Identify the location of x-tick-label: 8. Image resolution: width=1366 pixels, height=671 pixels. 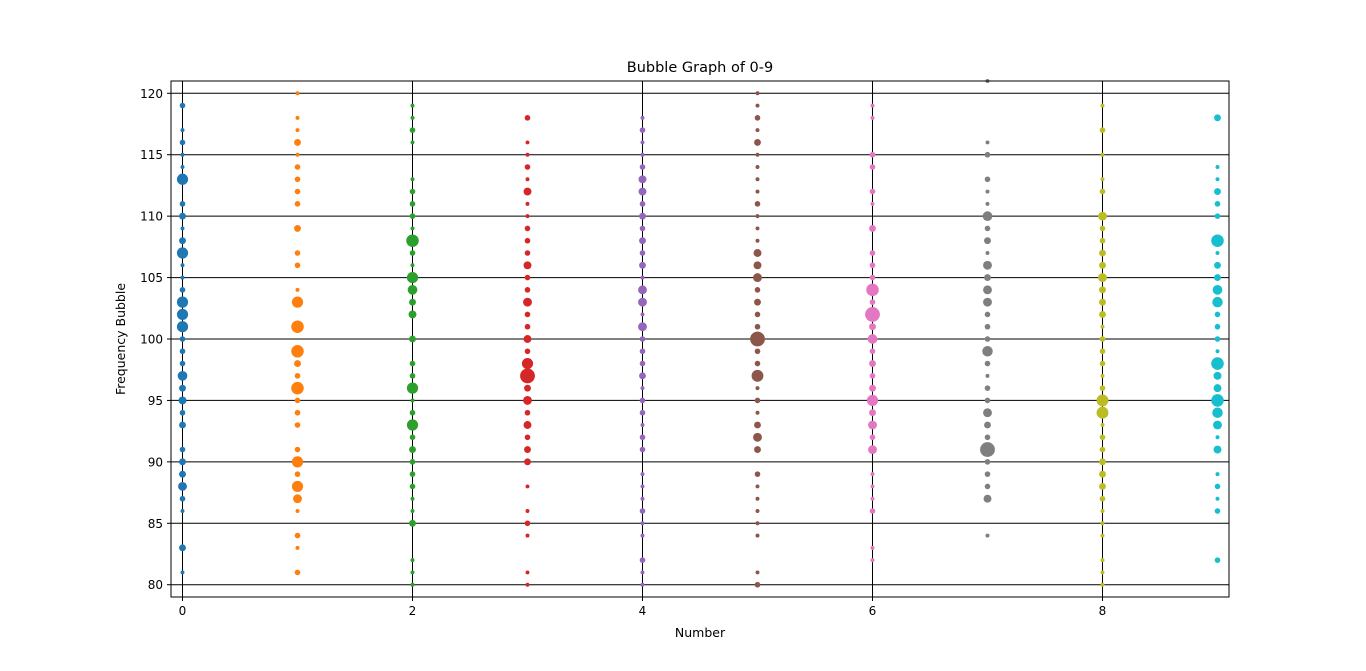
(1103, 611).